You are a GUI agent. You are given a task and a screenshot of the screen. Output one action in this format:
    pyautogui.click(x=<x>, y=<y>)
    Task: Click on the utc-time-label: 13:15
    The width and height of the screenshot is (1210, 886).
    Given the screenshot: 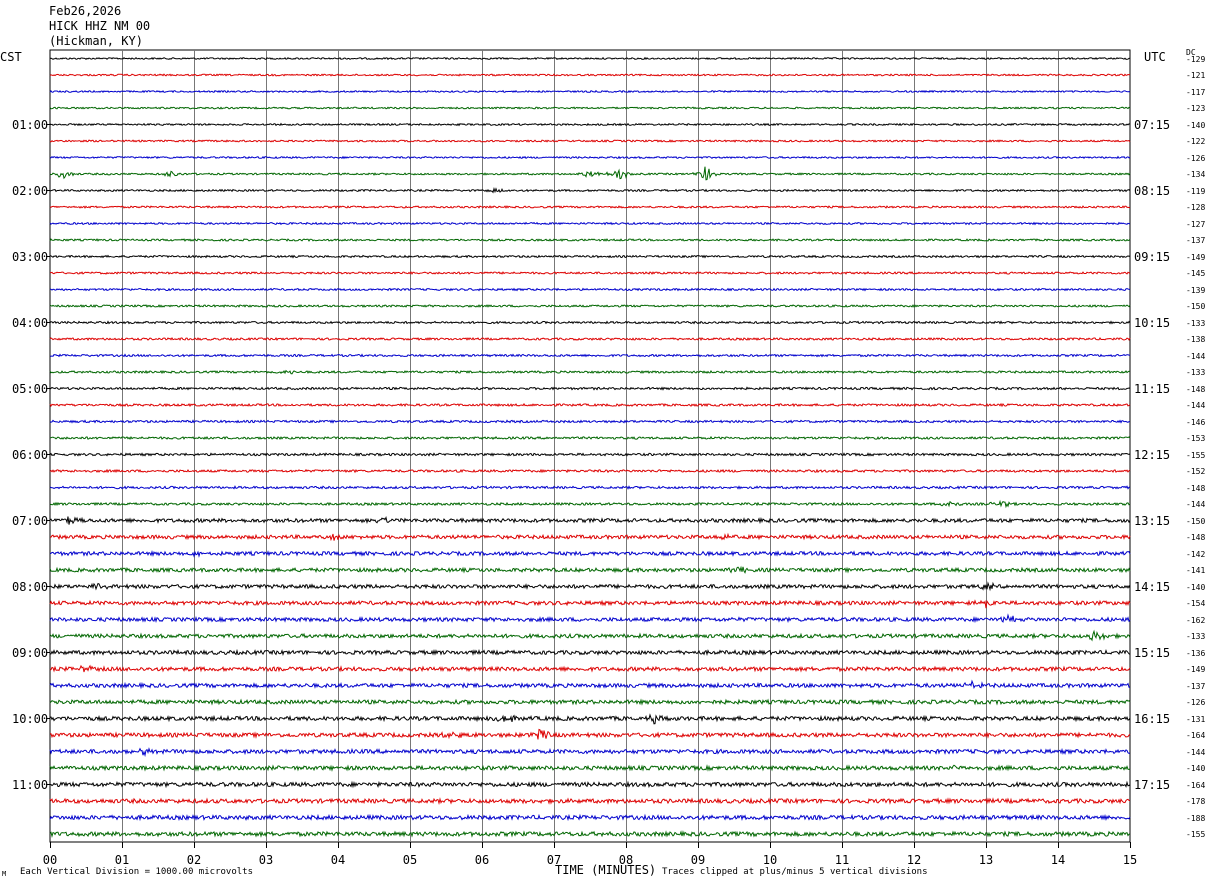 What is the action you would take?
    pyautogui.click(x=1152, y=520)
    